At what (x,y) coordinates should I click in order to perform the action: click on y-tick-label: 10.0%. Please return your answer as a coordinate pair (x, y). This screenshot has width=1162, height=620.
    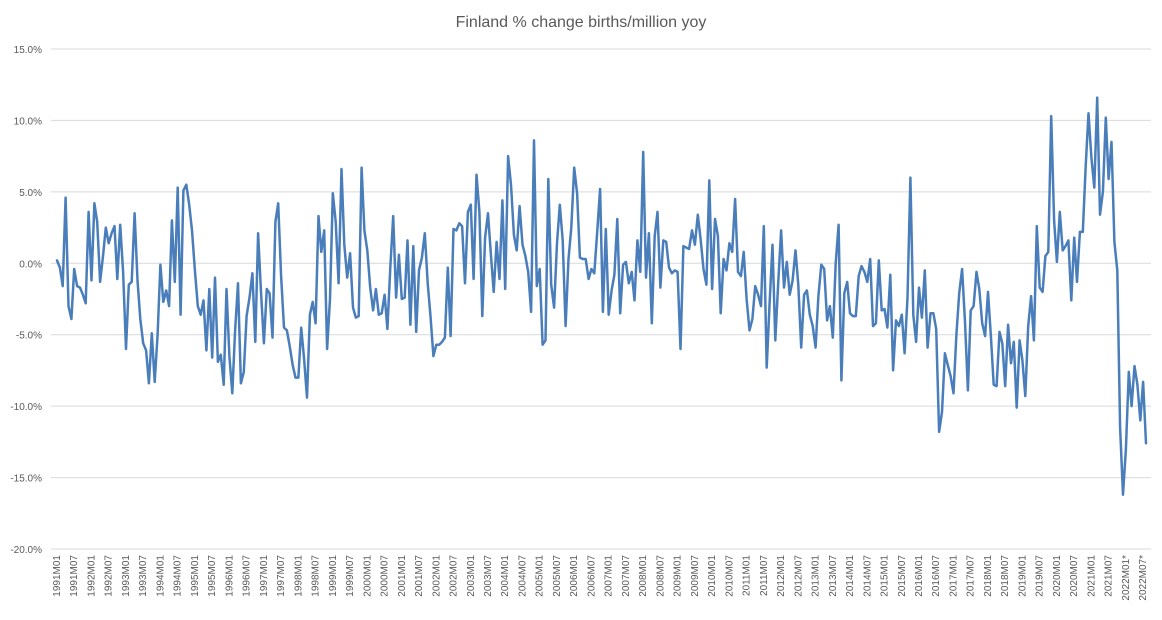
    Looking at the image, I should click on (28, 121).